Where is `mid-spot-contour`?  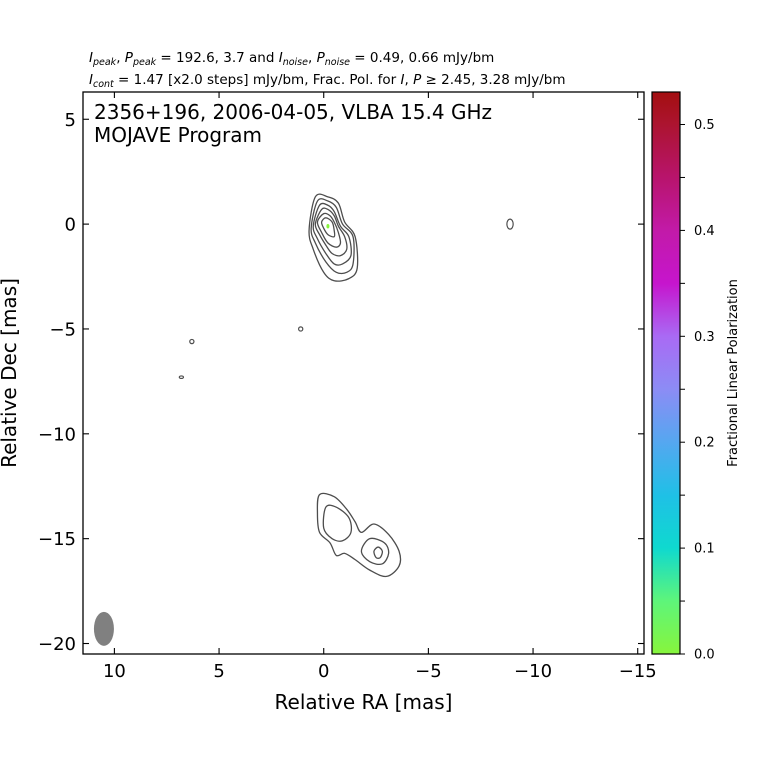 mid-spot-contour is located at coordinates (301, 329).